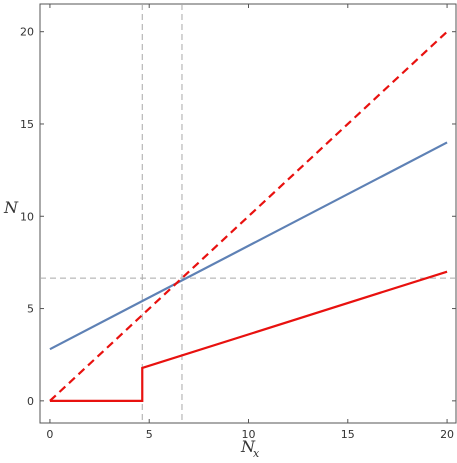 The image size is (457, 463). What do you see at coordinates (447, 434) in the screenshot?
I see `x-tick-label: 20` at bounding box center [447, 434].